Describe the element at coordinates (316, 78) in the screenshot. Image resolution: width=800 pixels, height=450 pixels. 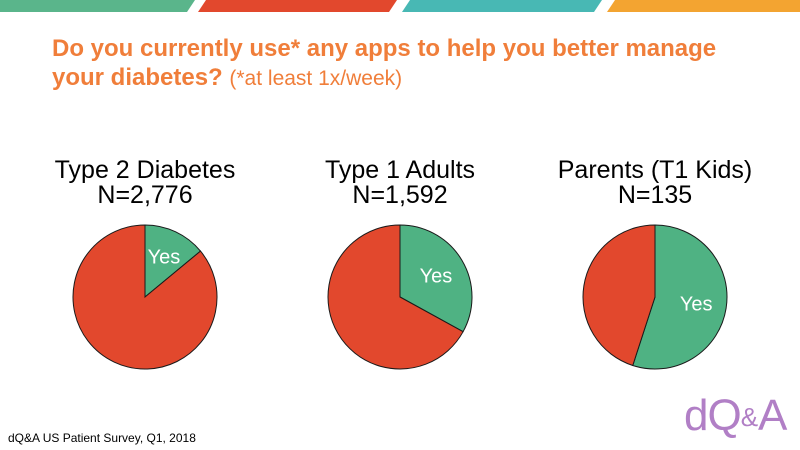
I see `title-footnote: (*at least 1x/week)` at that location.